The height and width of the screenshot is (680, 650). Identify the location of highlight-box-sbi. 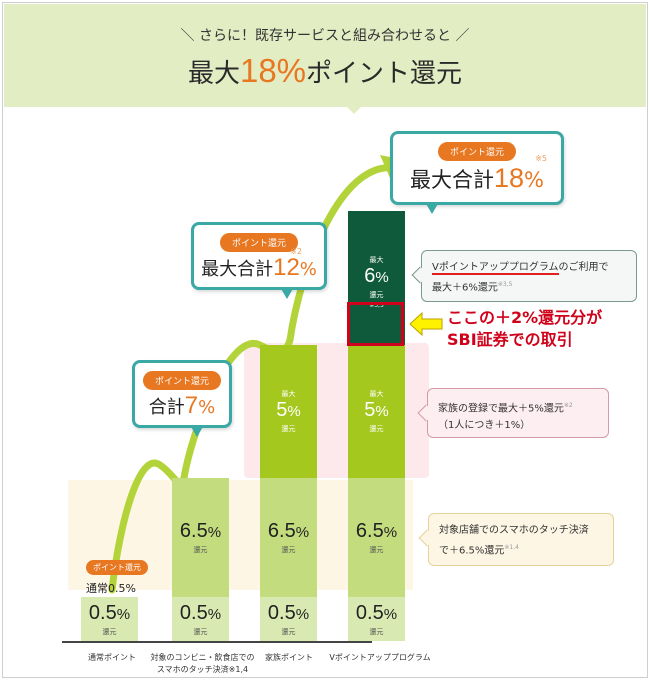
(375, 324).